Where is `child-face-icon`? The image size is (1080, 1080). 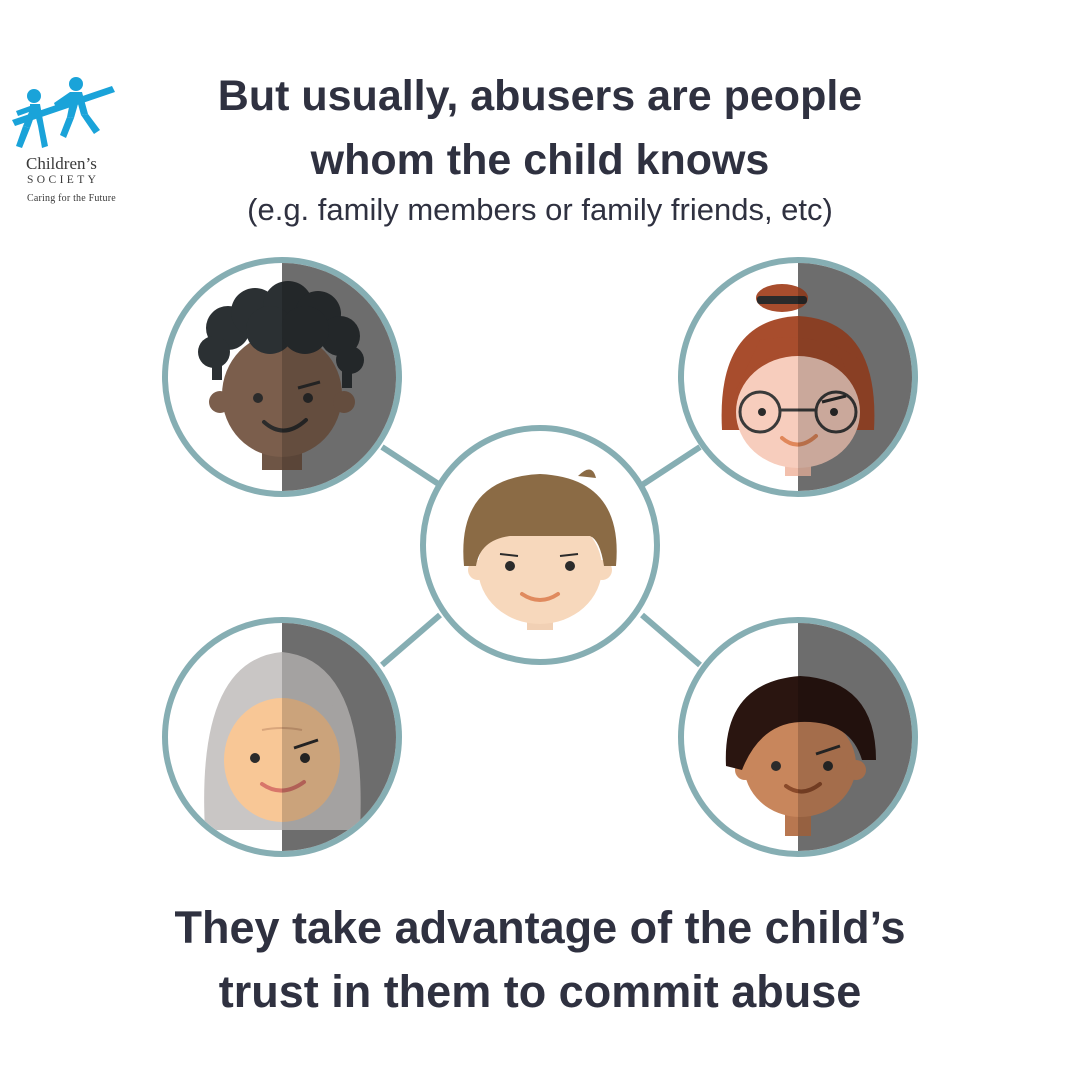 child-face-icon is located at coordinates (540, 545).